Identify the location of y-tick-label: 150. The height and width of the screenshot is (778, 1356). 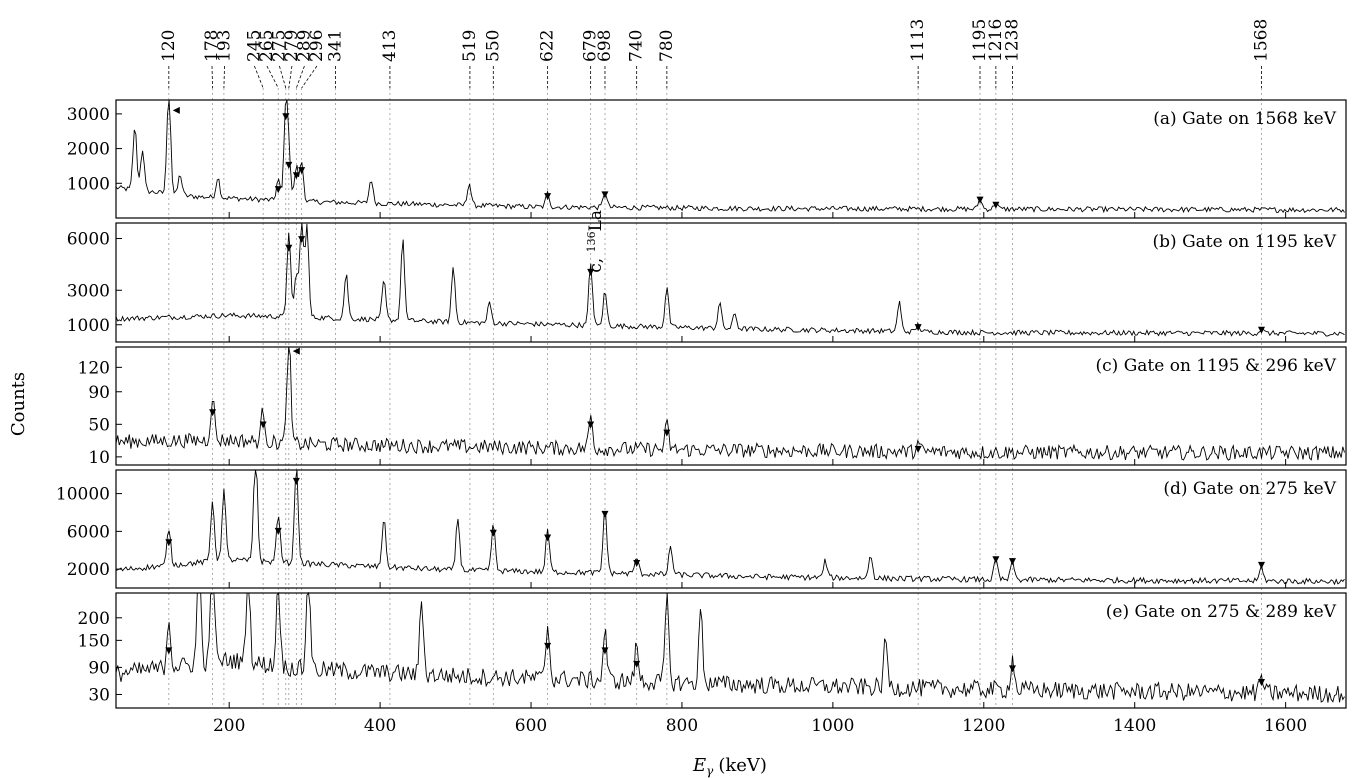
(94, 641).